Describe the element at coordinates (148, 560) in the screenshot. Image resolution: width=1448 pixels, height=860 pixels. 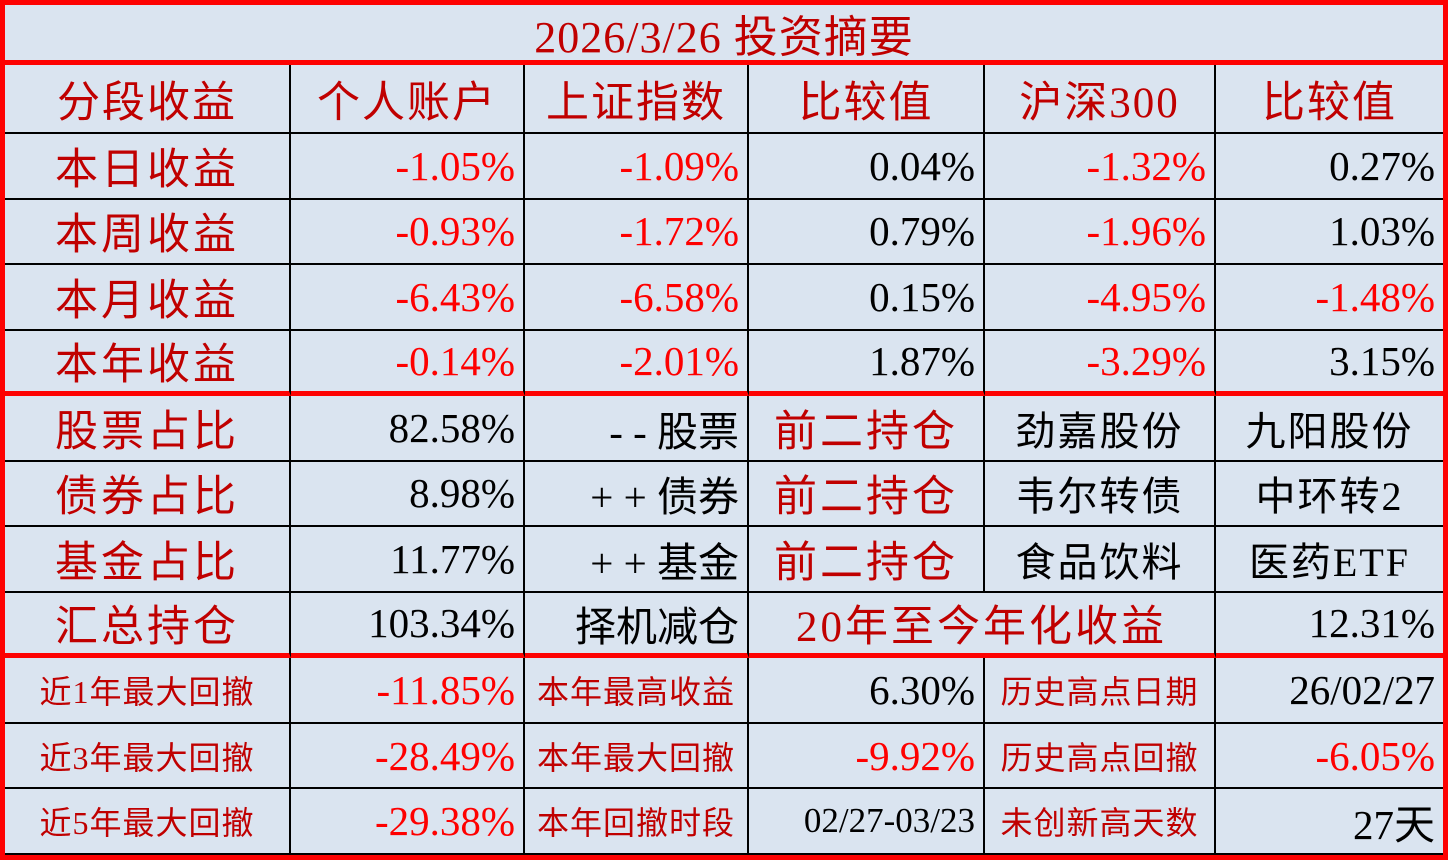
I see `row-label-fund-allocation: 基金占比` at that location.